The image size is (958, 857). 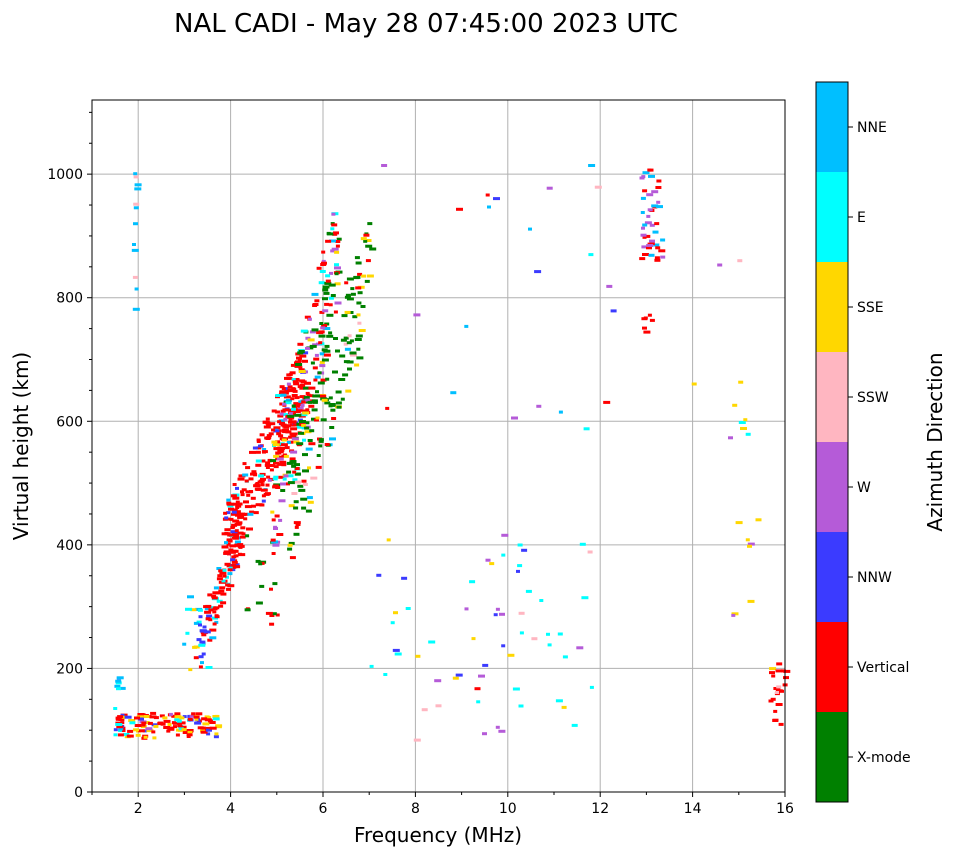 What do you see at coordinates (426, 24) in the screenshot?
I see `chart-title: NAL CADI - May 28 07:45:00 2023 UTC` at bounding box center [426, 24].